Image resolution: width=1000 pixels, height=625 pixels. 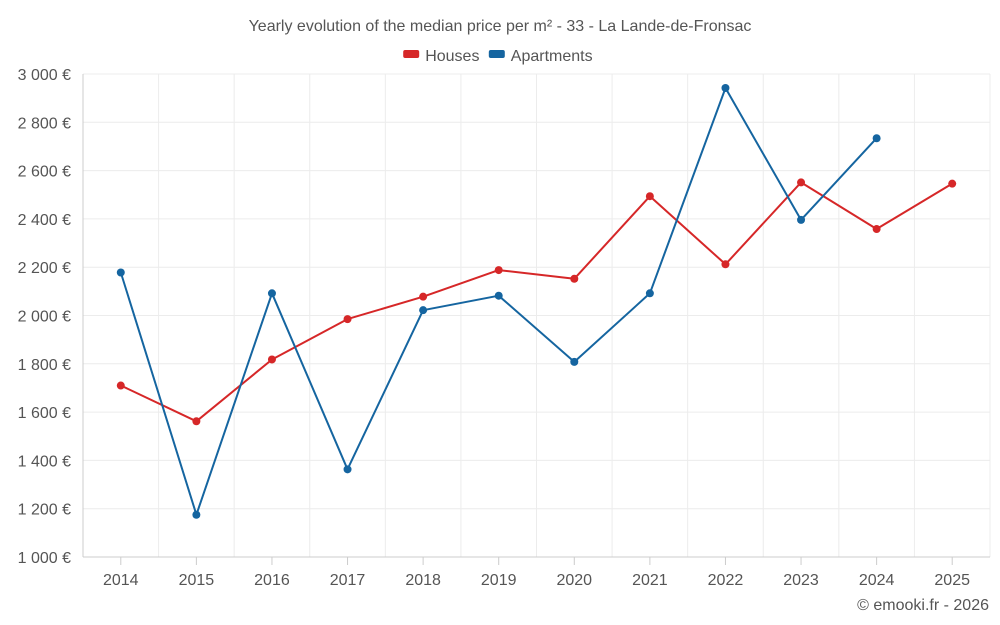 What do you see at coordinates (44, 413) in the screenshot?
I see `y-tick-label: 1 600 €` at bounding box center [44, 413].